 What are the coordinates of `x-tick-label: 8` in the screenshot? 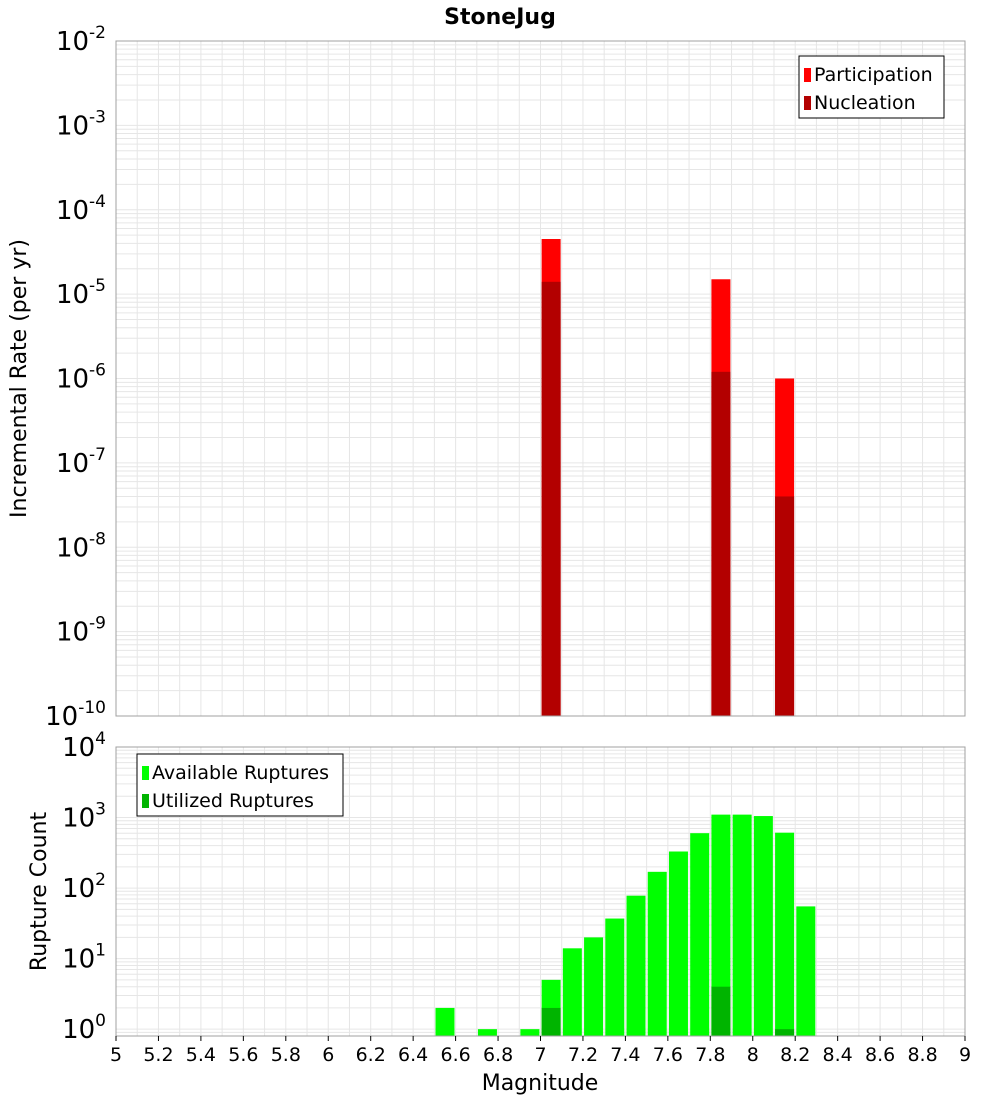 It's located at (753, 1055).